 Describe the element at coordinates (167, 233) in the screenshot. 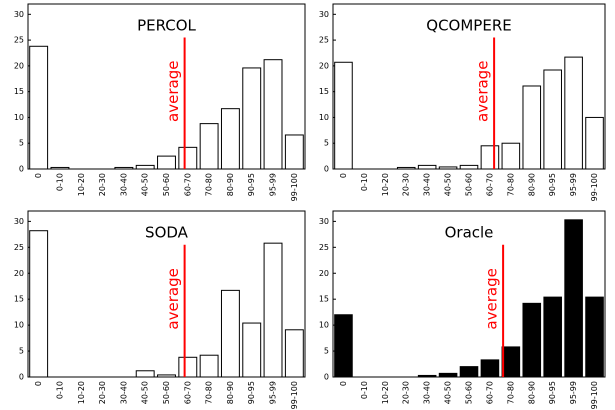

I see `panel-title: SODA` at that location.